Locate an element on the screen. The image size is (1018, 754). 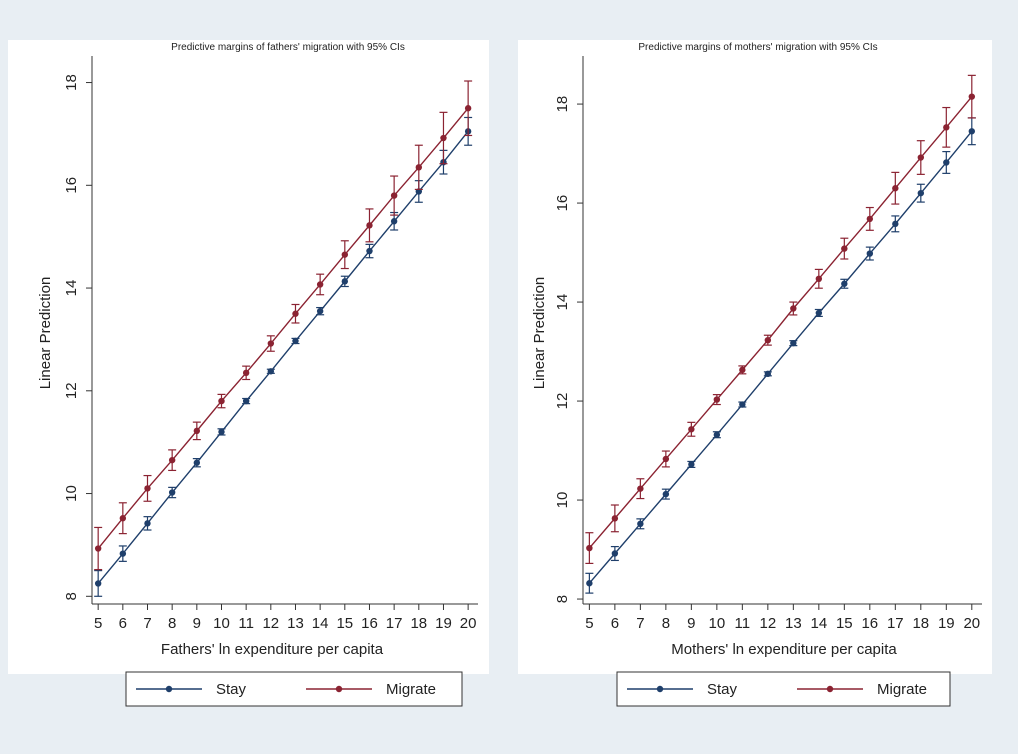
x-tick-label: 15 is located at coordinates (844, 623).